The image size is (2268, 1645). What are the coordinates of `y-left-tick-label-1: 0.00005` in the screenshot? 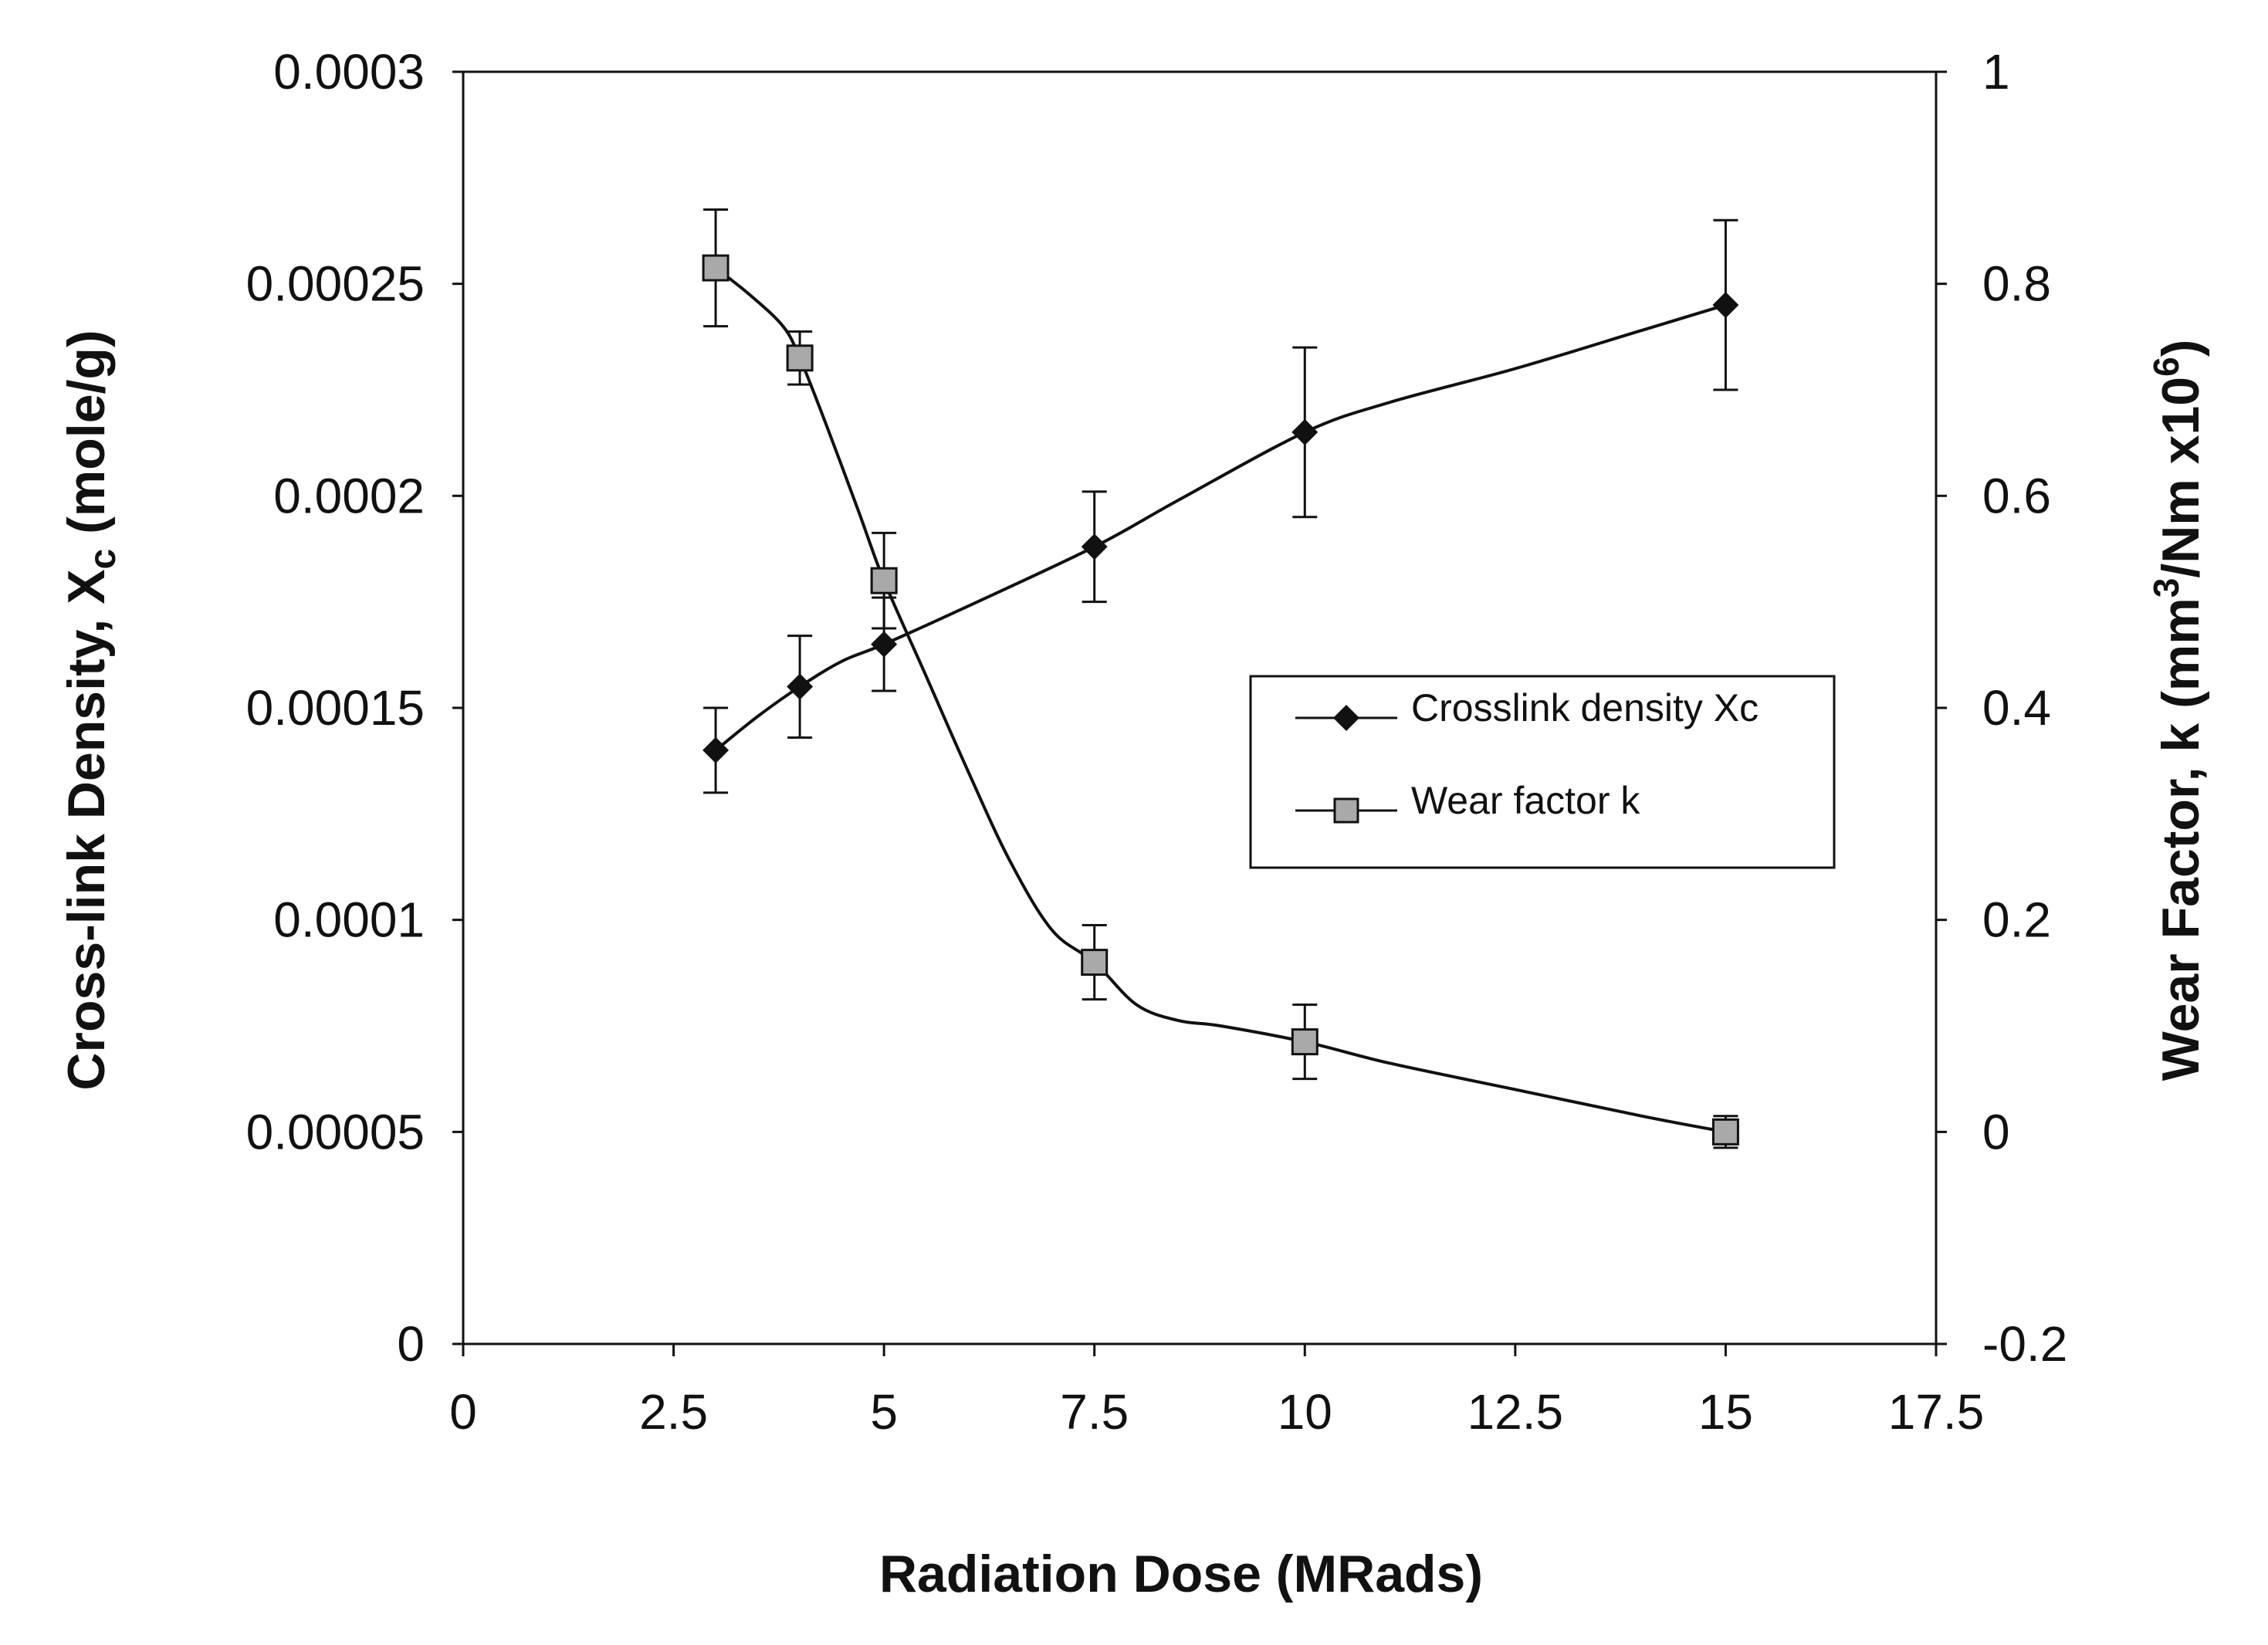 It's located at (335, 1131).